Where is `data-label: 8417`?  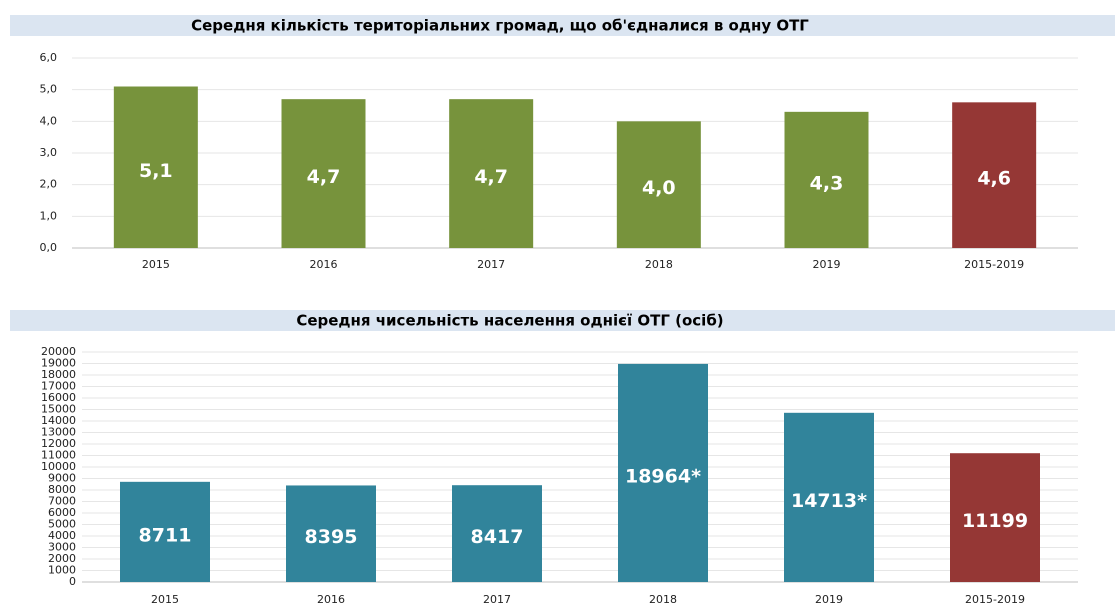
data-label: 8417 is located at coordinates (497, 537).